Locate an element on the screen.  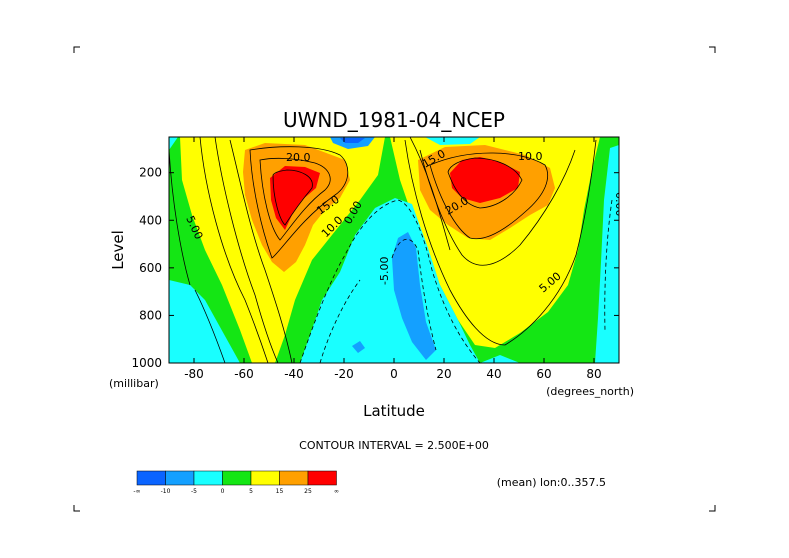
band-blue-small is located at coordinates (358, 347).